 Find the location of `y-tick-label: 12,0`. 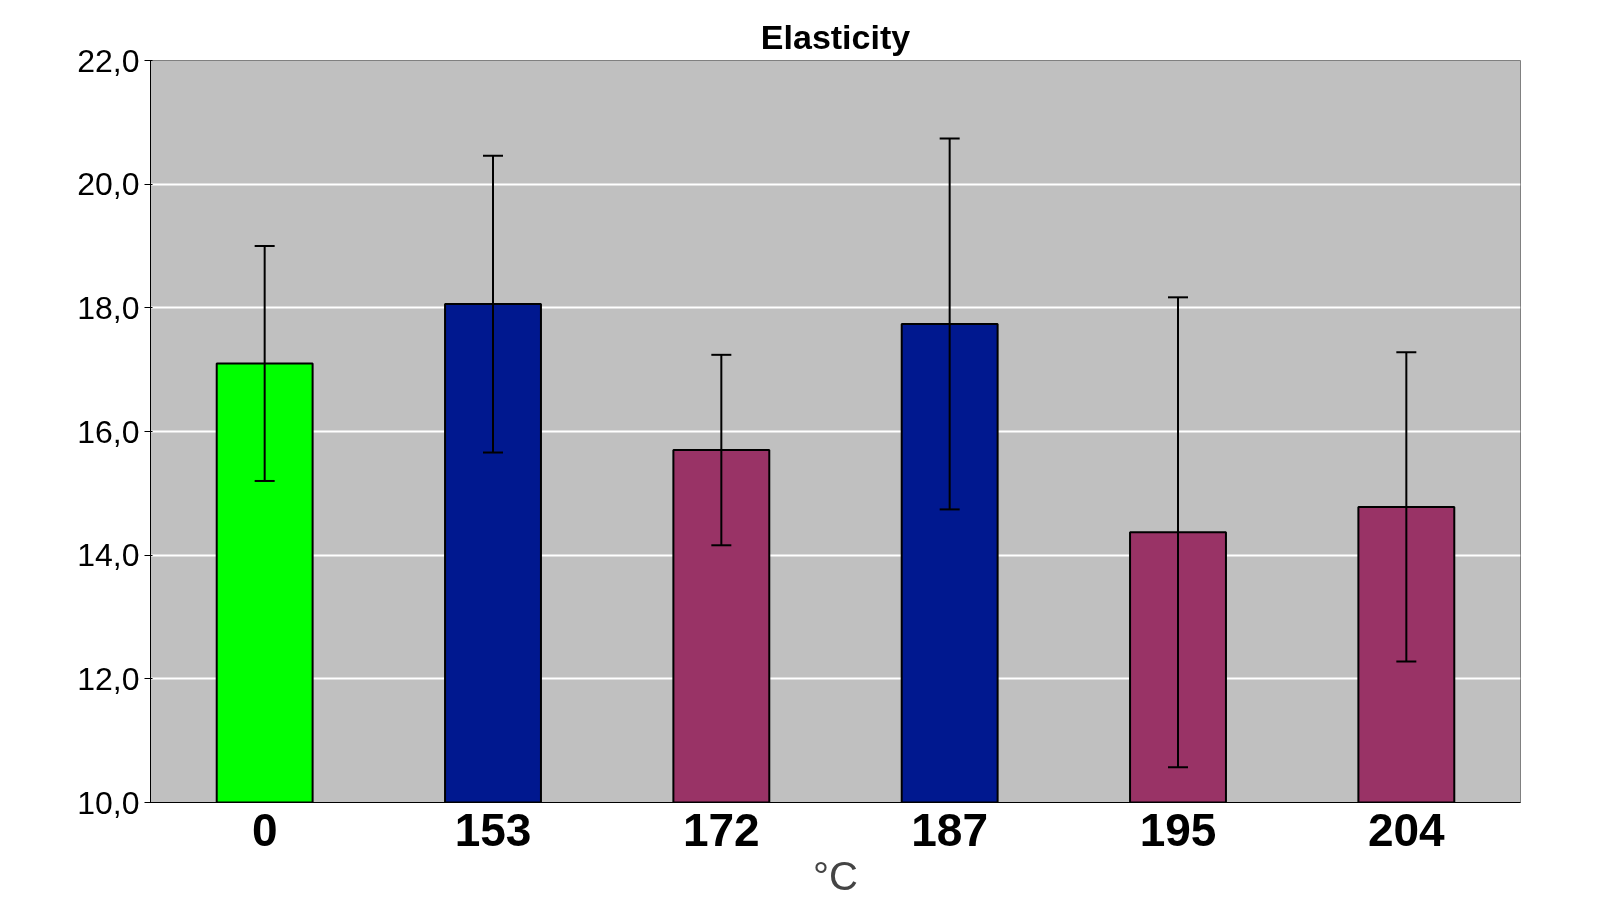

y-tick-label: 12,0 is located at coordinates (108, 678).